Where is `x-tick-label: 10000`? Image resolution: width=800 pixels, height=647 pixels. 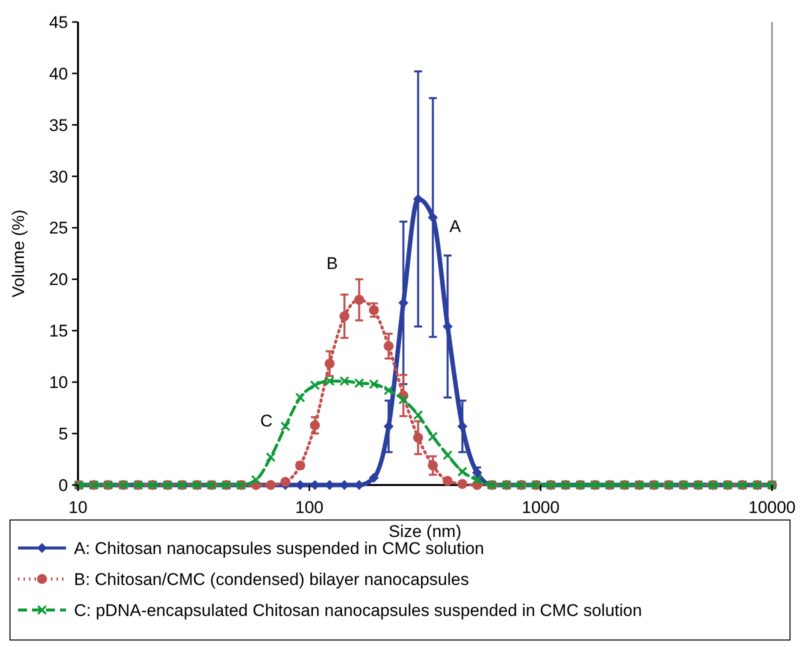 x-tick-label: 10000 is located at coordinates (772, 507).